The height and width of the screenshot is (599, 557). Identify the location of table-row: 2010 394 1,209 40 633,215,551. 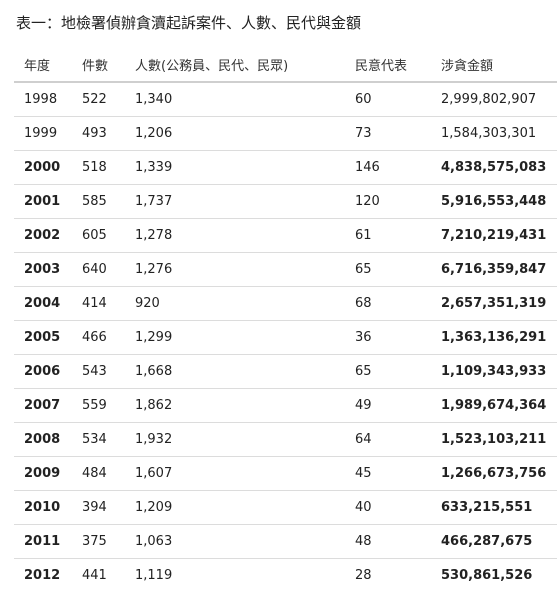
(285, 507).